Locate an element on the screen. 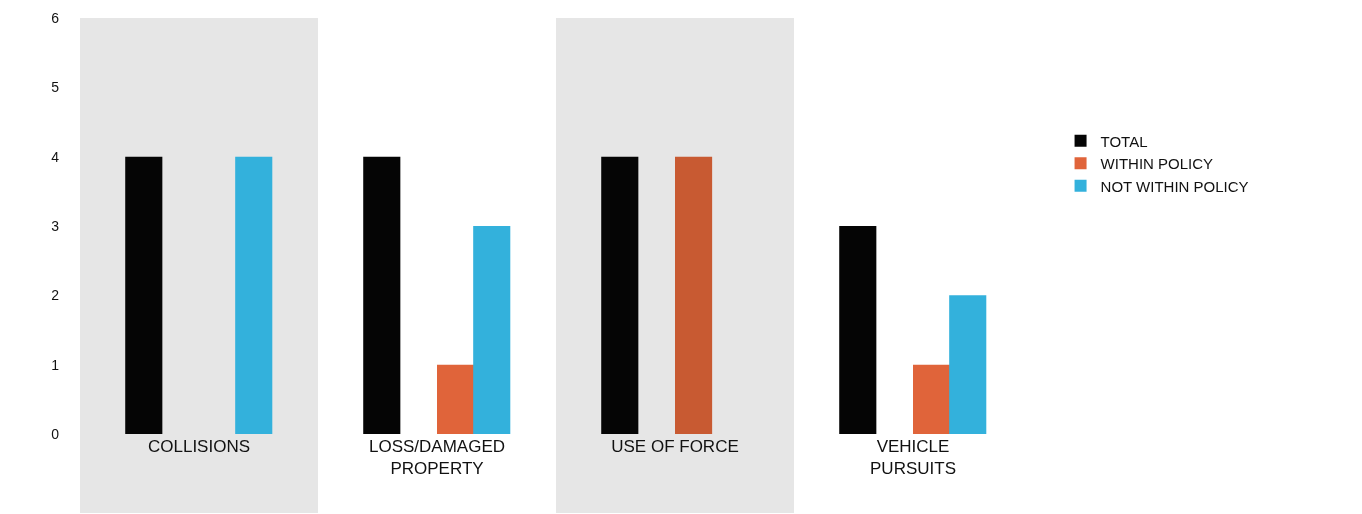  y-tick-label: 6 is located at coordinates (55, 17).